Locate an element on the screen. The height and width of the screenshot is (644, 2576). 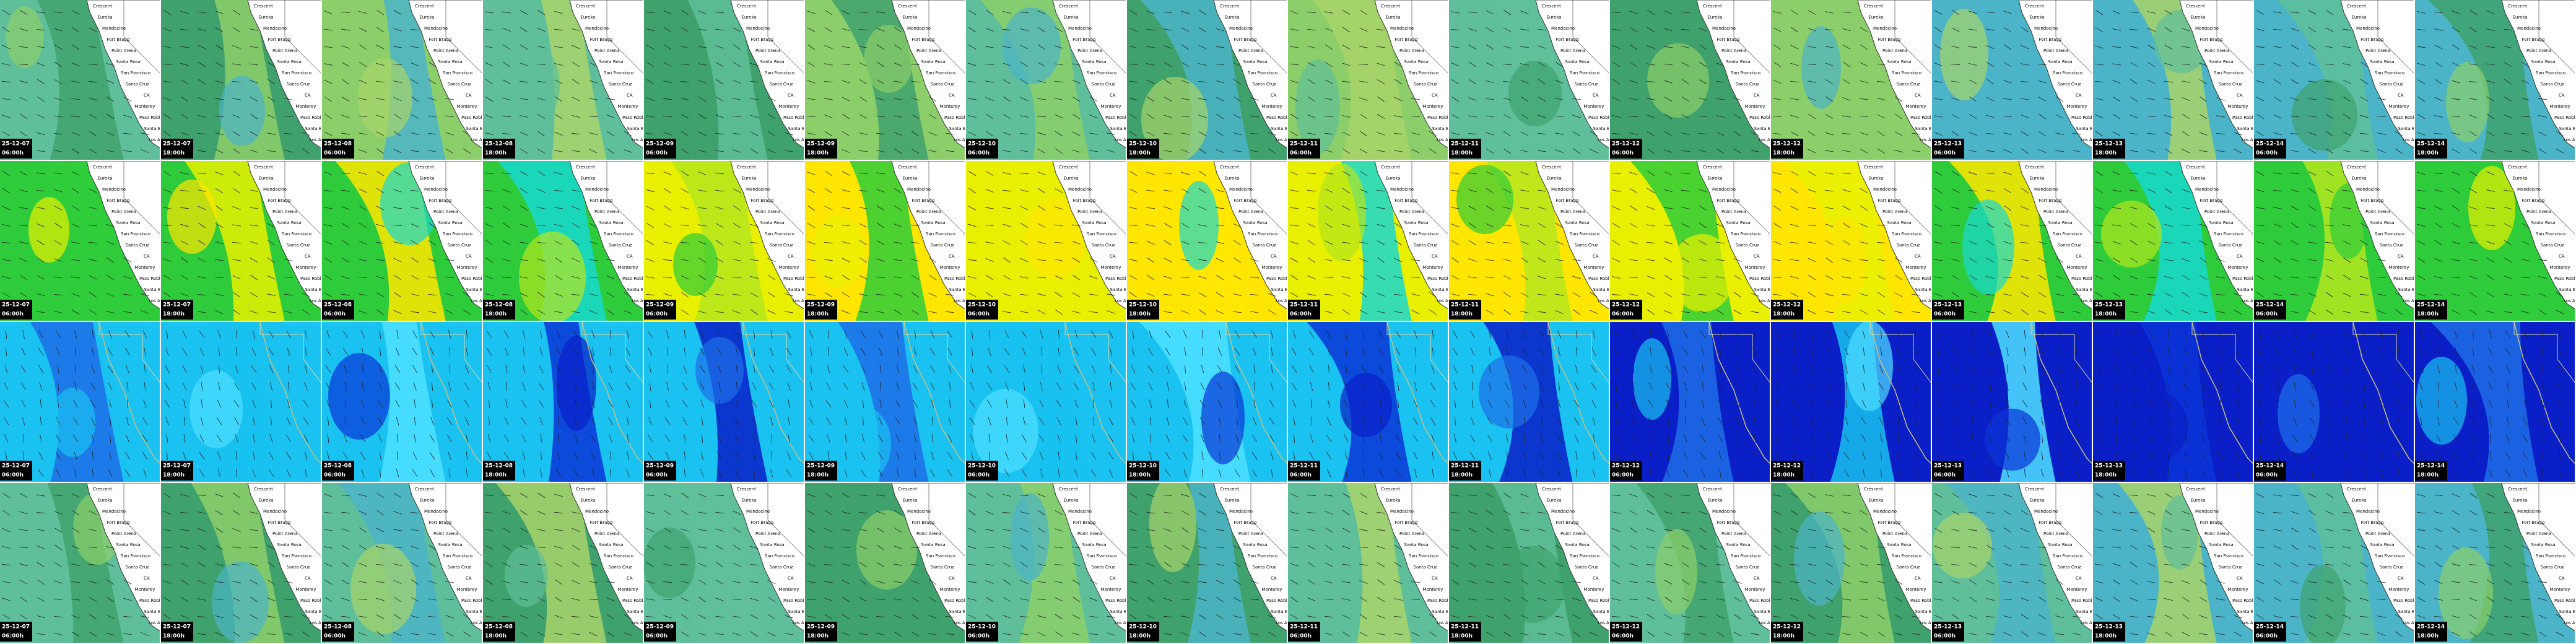
date-label: 25-12-10 is located at coordinates (1143, 144).